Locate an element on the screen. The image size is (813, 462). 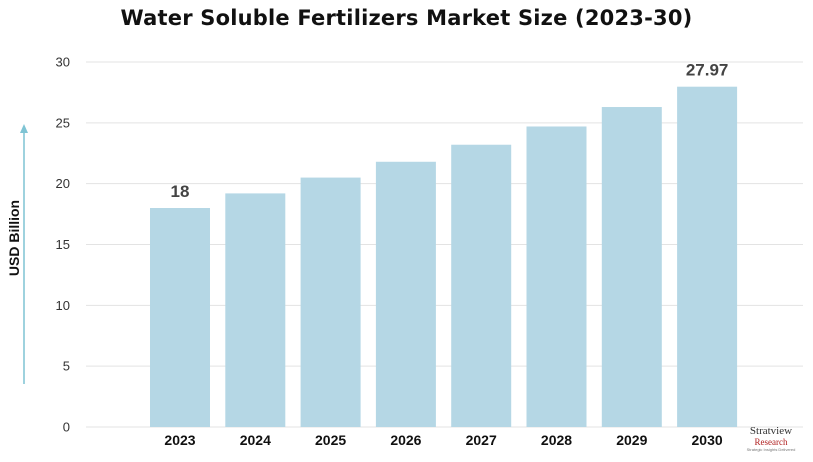
logo-sub: Research is located at coordinates (771, 442).